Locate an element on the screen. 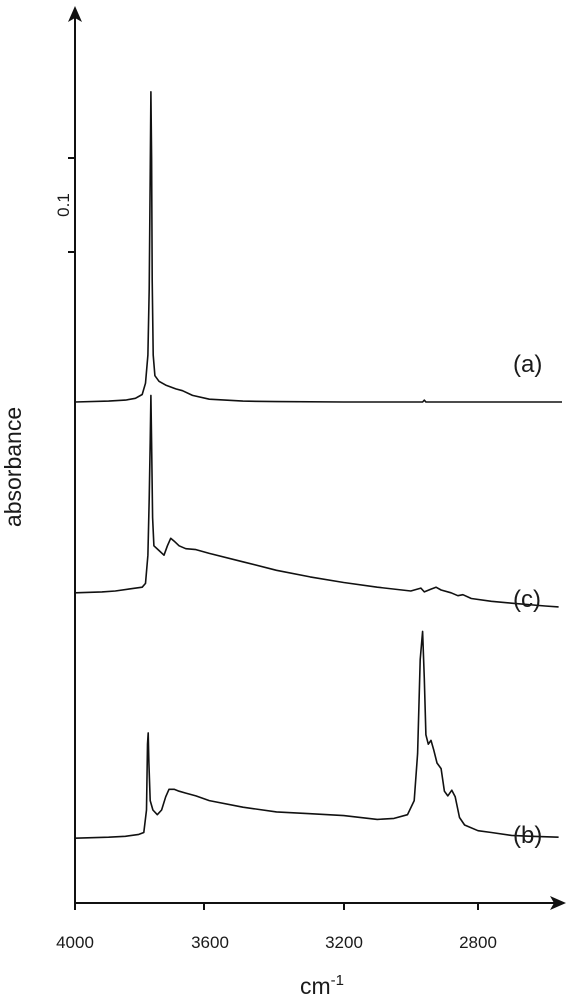 The height and width of the screenshot is (1000, 567). x-tick-label-3200: 3200 is located at coordinates (344, 942).